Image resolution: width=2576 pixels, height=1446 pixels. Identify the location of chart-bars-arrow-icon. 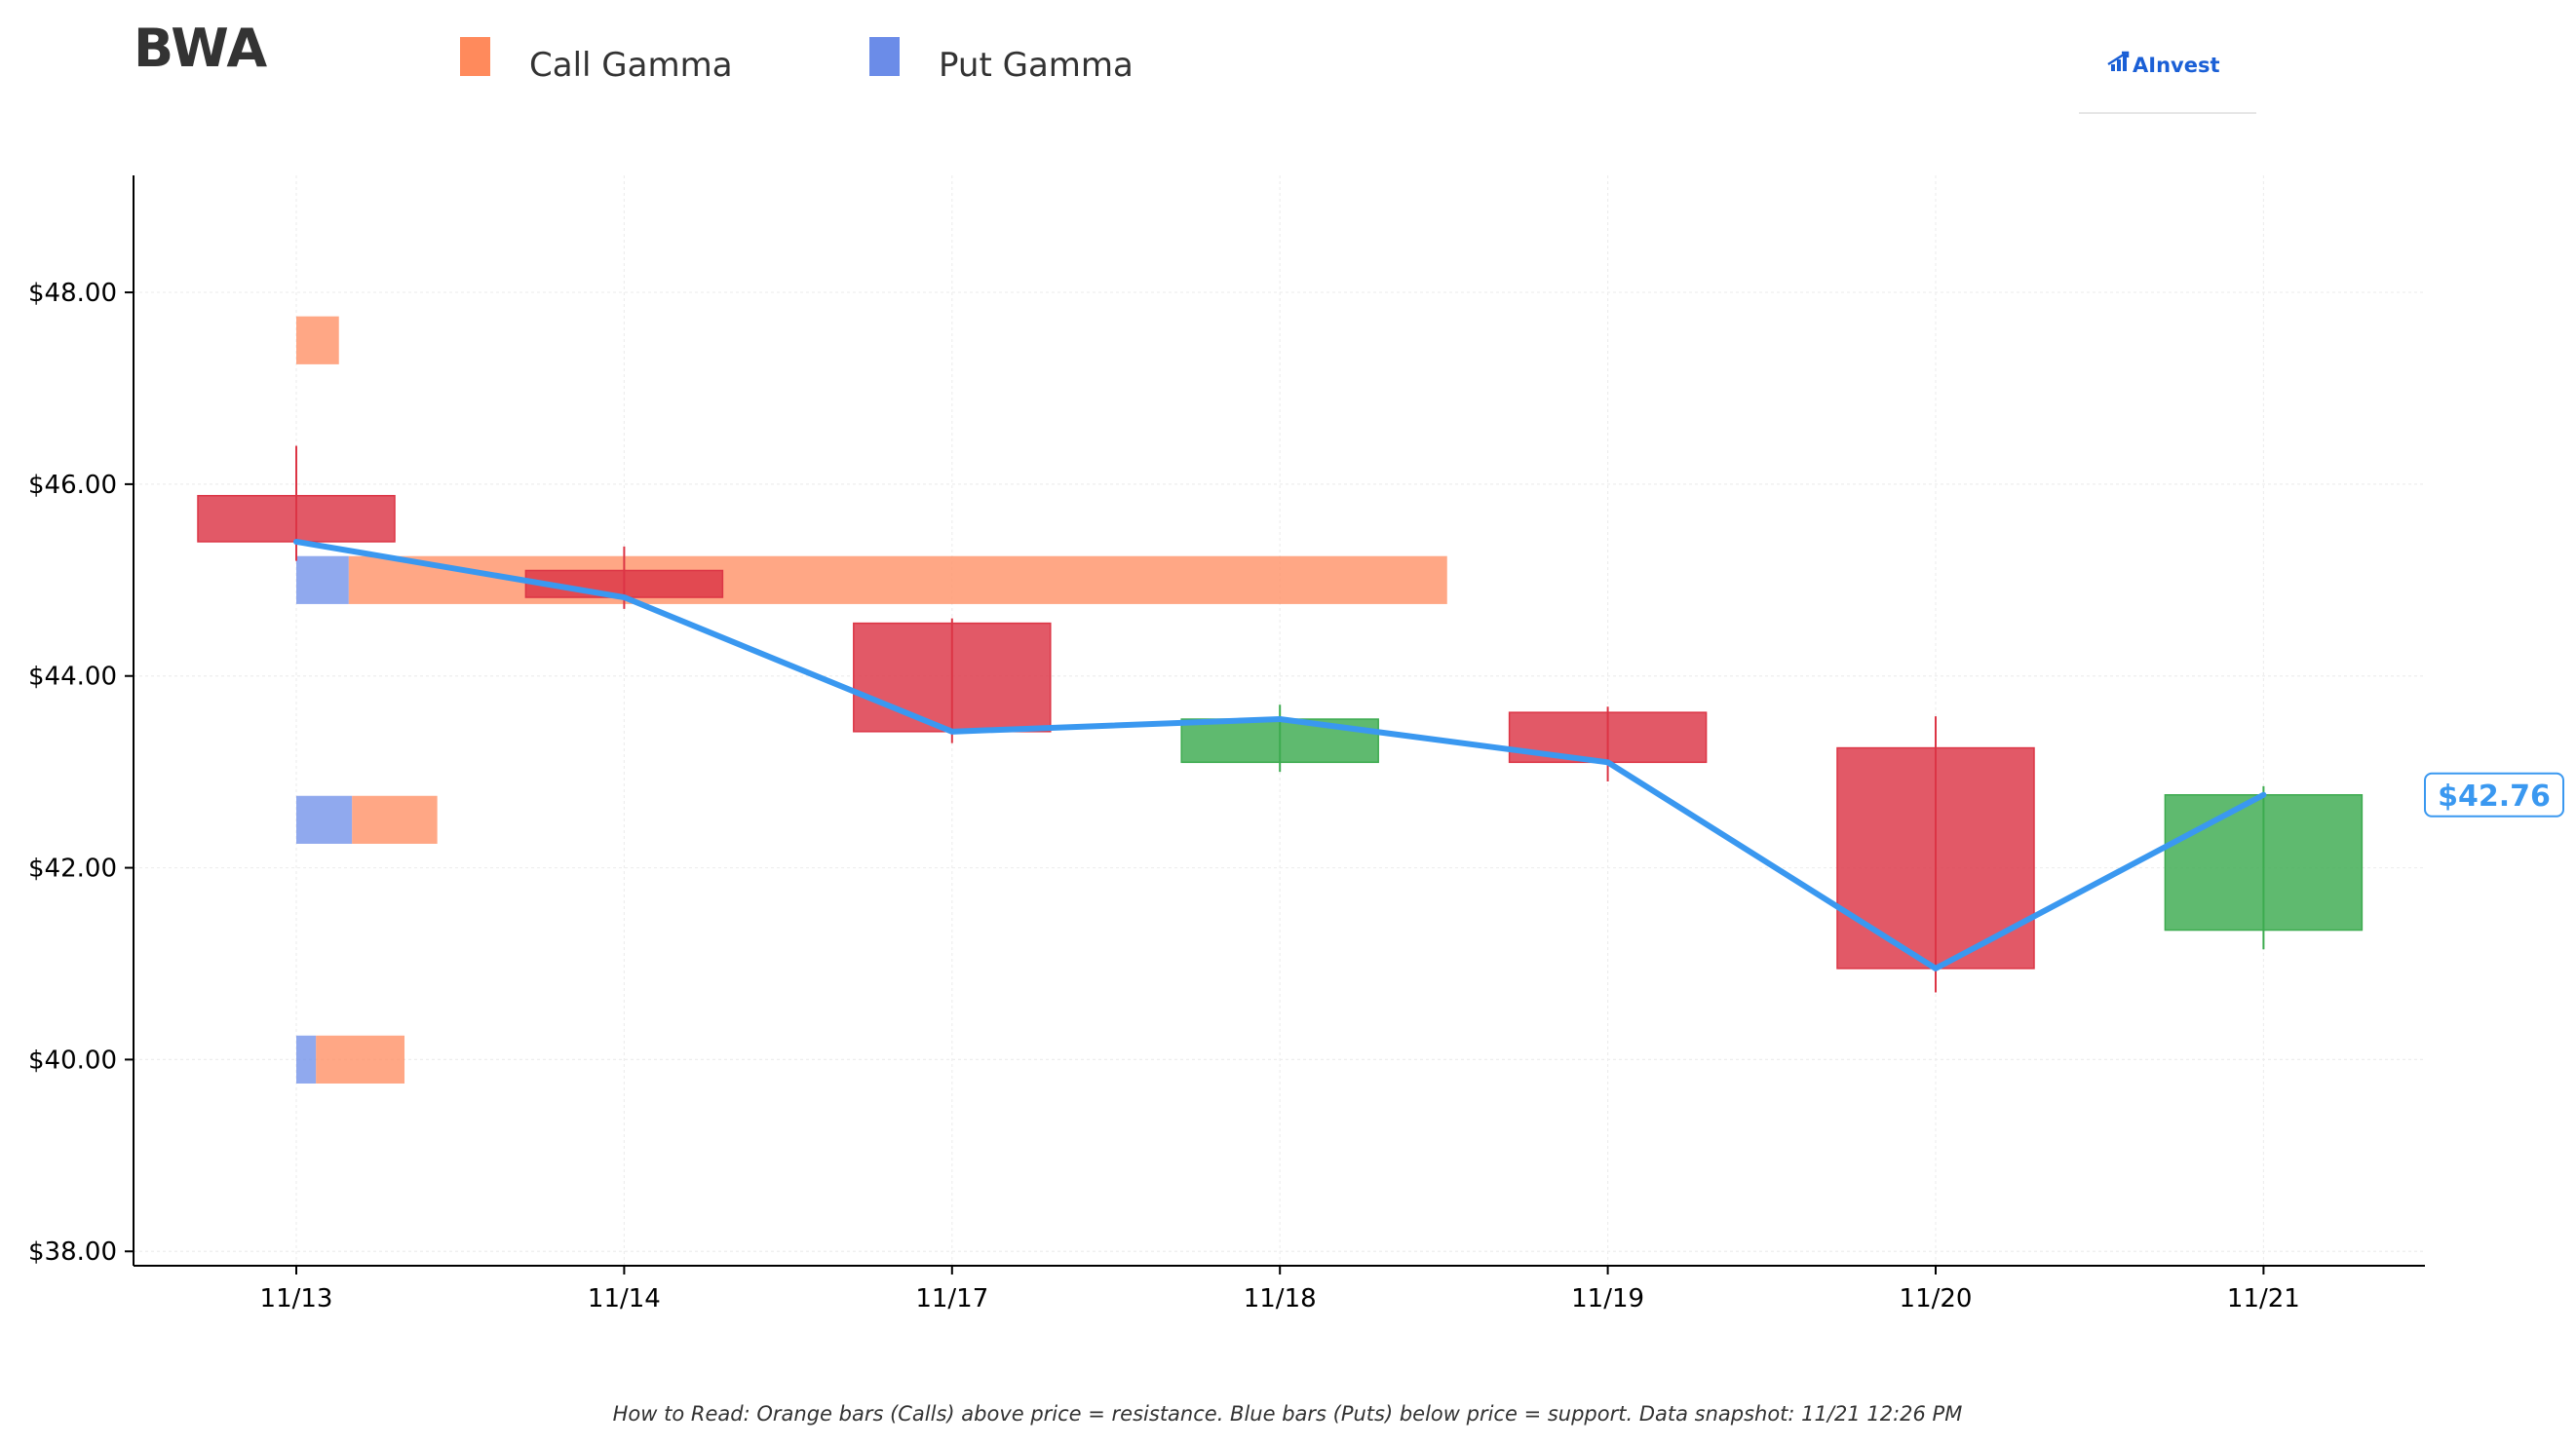
(2118, 61).